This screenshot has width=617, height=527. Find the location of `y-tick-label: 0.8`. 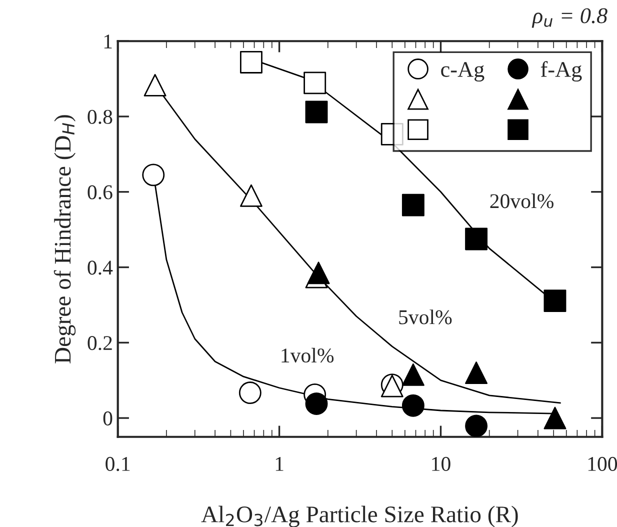

y-tick-label: 0.8 is located at coordinates (100, 117).